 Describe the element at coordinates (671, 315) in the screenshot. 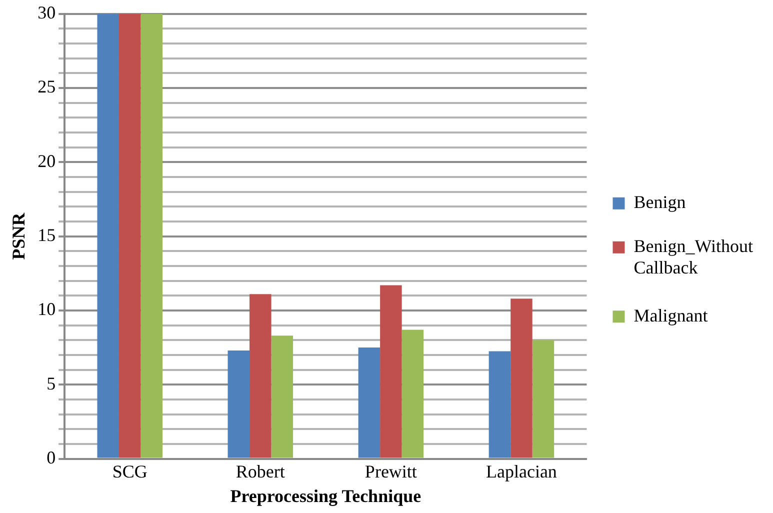

I see `legend-label: Malignant` at that location.